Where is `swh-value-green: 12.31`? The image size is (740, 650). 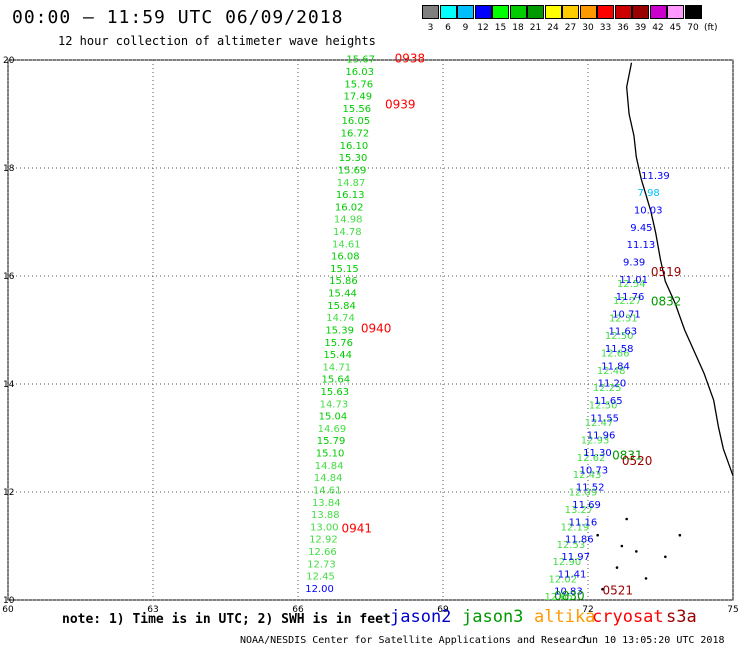 swh-value-green: 12.31 is located at coordinates (623, 319).